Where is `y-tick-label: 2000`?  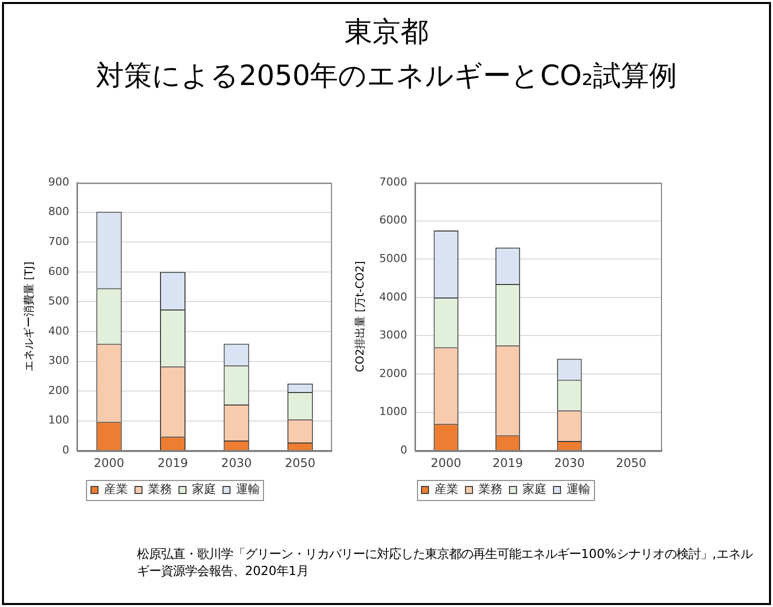 y-tick-label: 2000 is located at coordinates (393, 373).